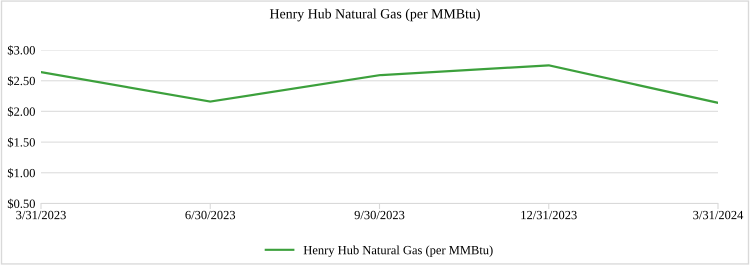 The height and width of the screenshot is (265, 750). I want to click on y-tick-label: $3.00, so click(21, 50).